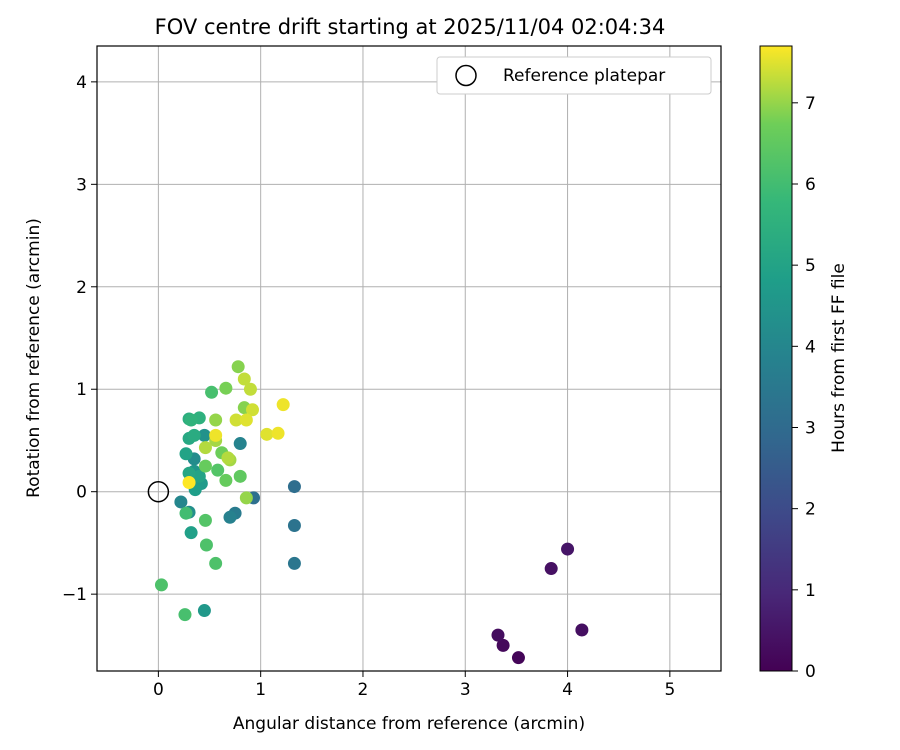 The width and height of the screenshot is (900, 750). What do you see at coordinates (776, 358) in the screenshot?
I see `colorbar` at bounding box center [776, 358].